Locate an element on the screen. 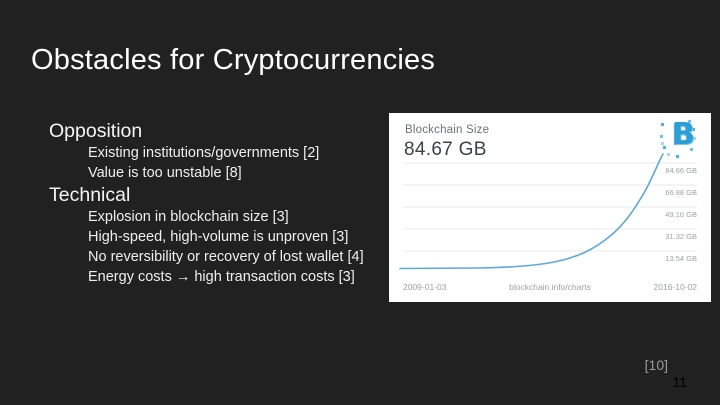  blockchain-size-series-line is located at coordinates (531, 211).